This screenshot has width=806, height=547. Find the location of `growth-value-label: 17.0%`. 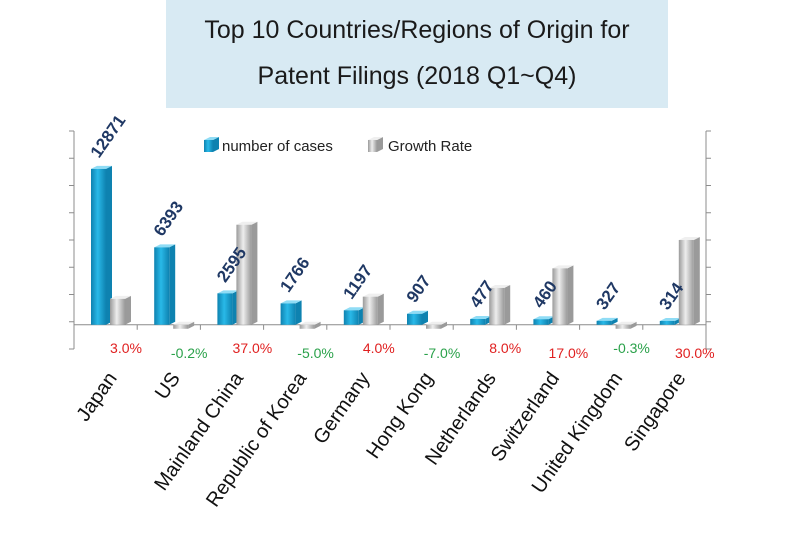

growth-value-label: 17.0% is located at coordinates (569, 353).